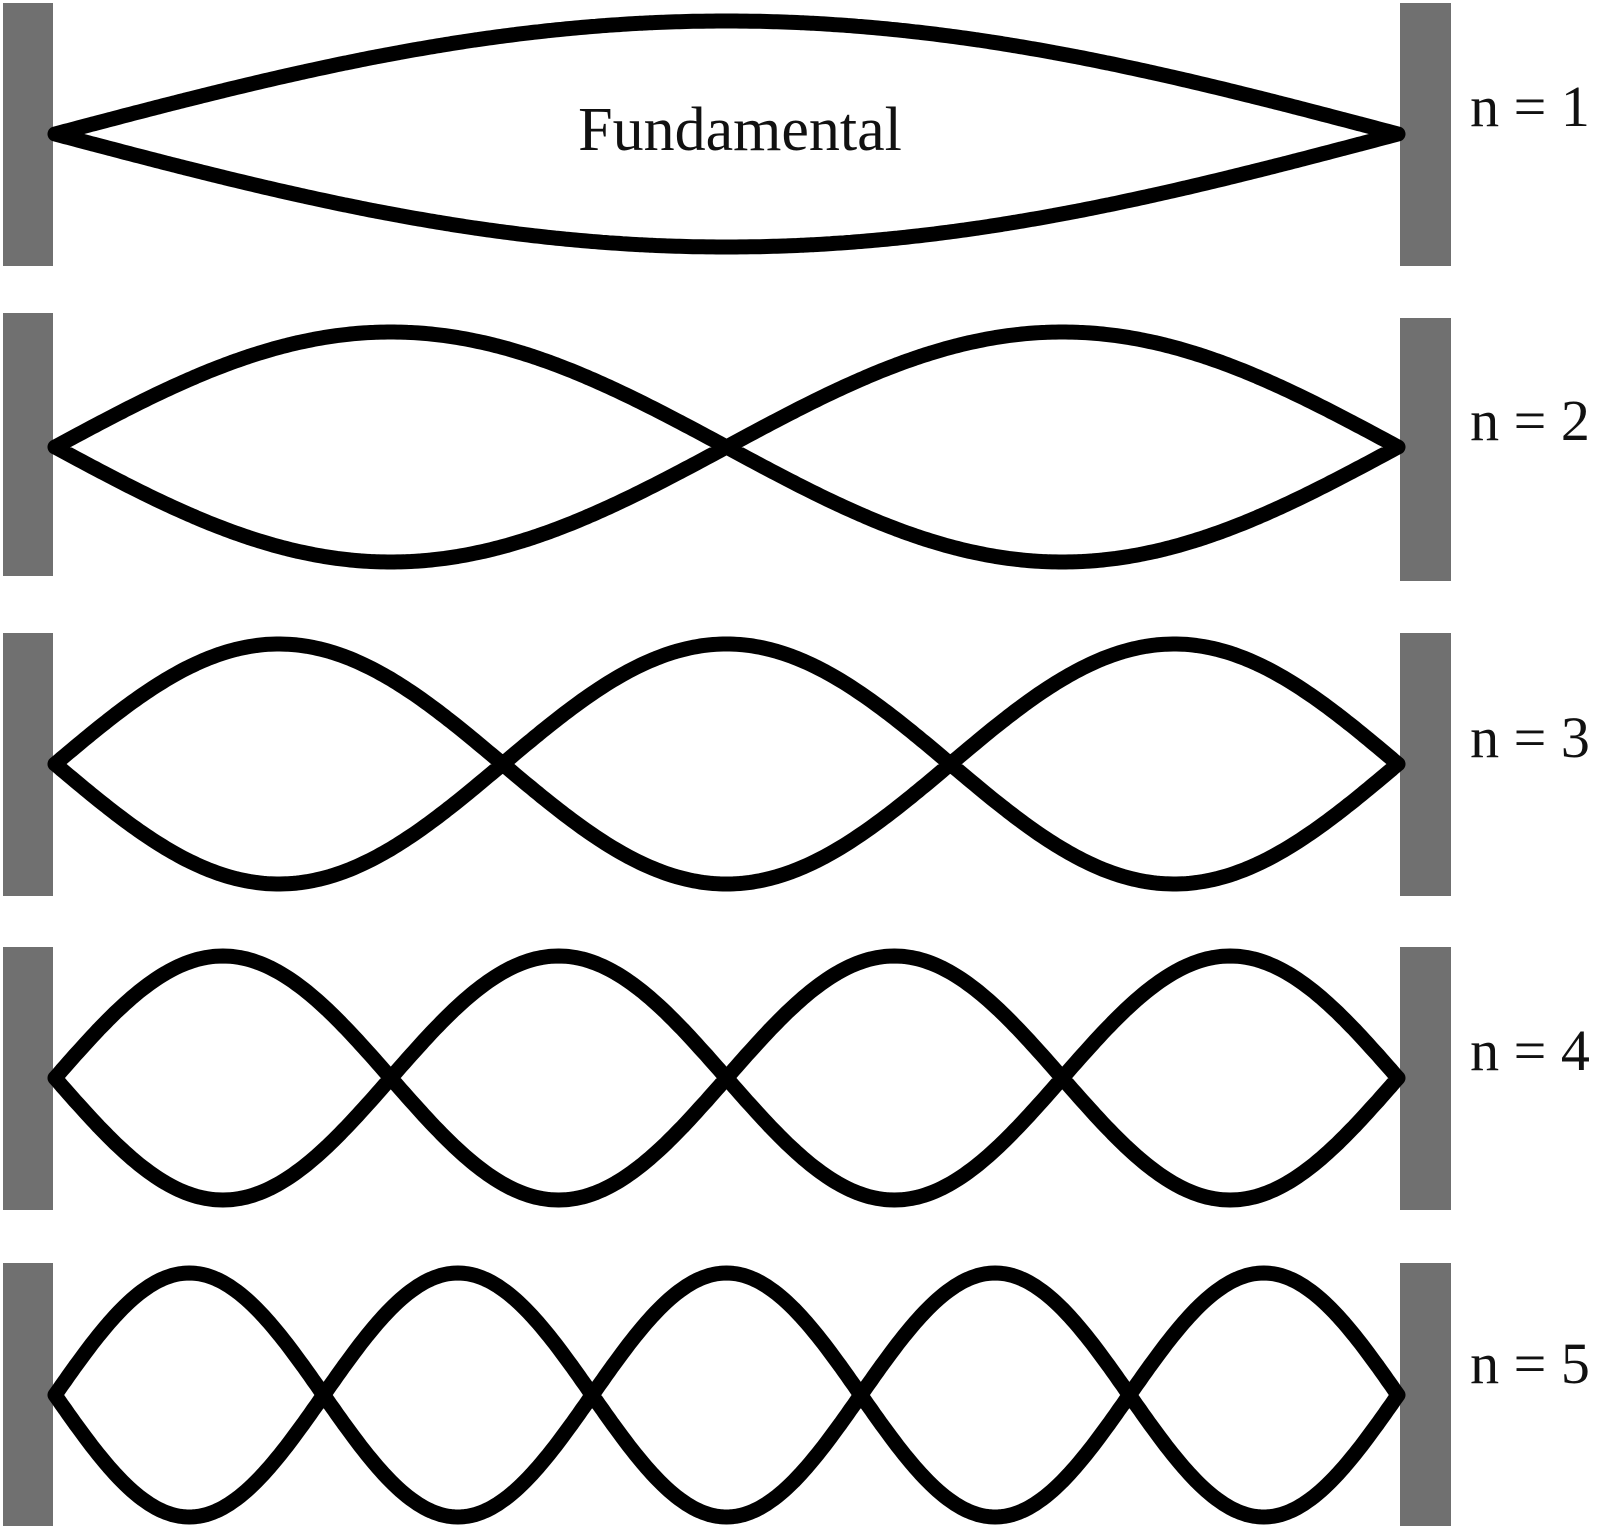 This screenshot has width=1614, height=1530. Describe the element at coordinates (740, 130) in the screenshot. I see `fundamental-label: Fundamental` at that location.